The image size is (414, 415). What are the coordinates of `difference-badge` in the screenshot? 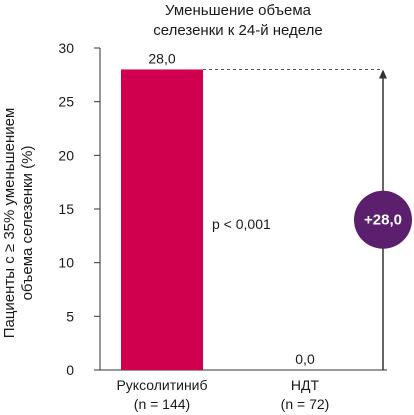 It's located at (383, 219).